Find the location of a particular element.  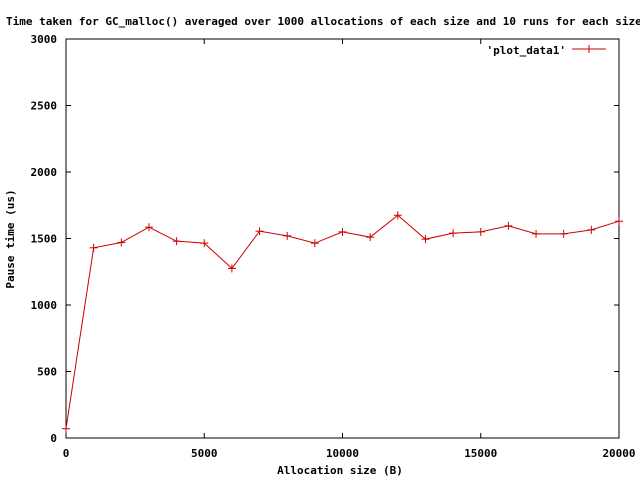

y-tick-label: 0 is located at coordinates (53, 438).